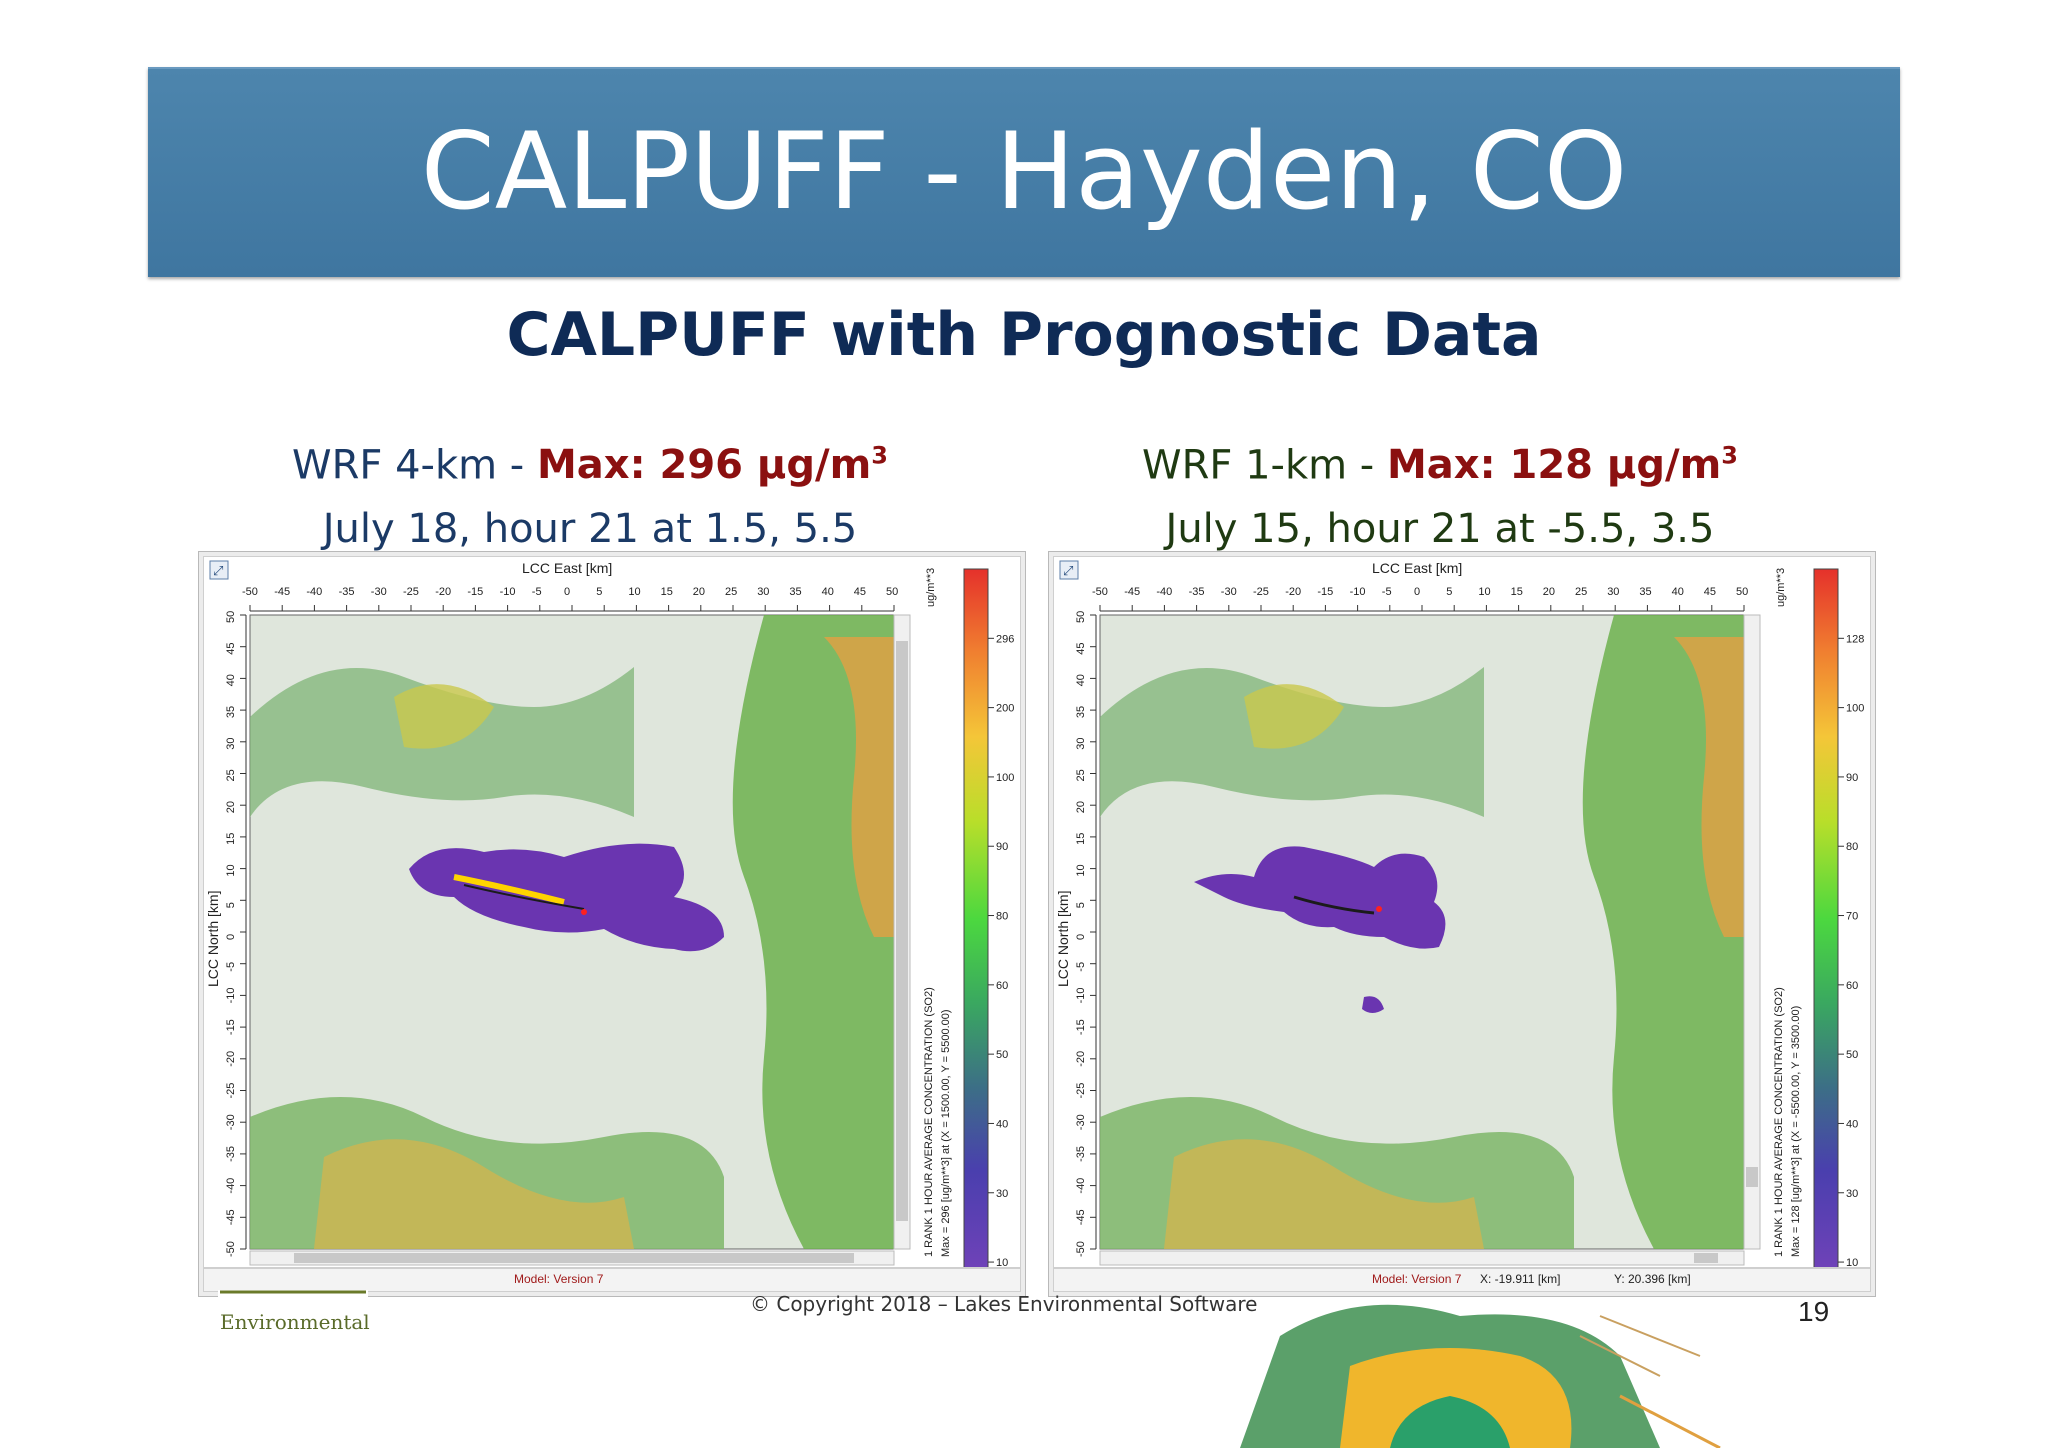  Describe the element at coordinates (1422, 1258) in the screenshot. I see `map-horizontal-scrollbar` at that location.